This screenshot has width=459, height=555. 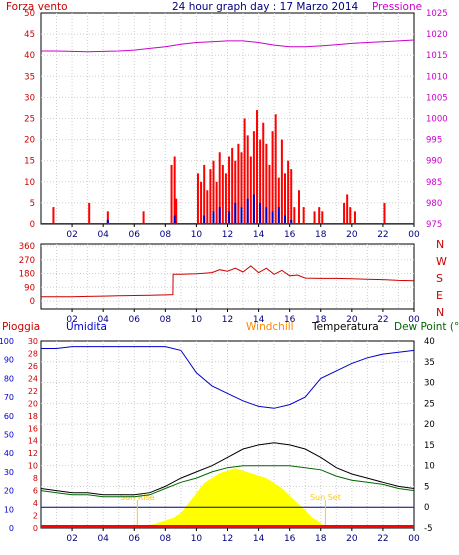 What do you see at coordinates (32, 225) in the screenshot?
I see `wind-y-tick-label: 0` at bounding box center [32, 225].